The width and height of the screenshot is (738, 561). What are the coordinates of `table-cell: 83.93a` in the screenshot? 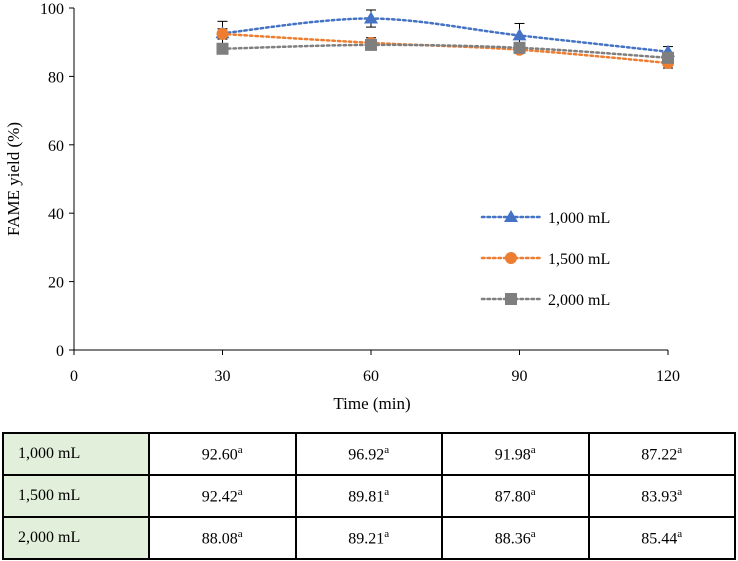 It's located at (661, 496).